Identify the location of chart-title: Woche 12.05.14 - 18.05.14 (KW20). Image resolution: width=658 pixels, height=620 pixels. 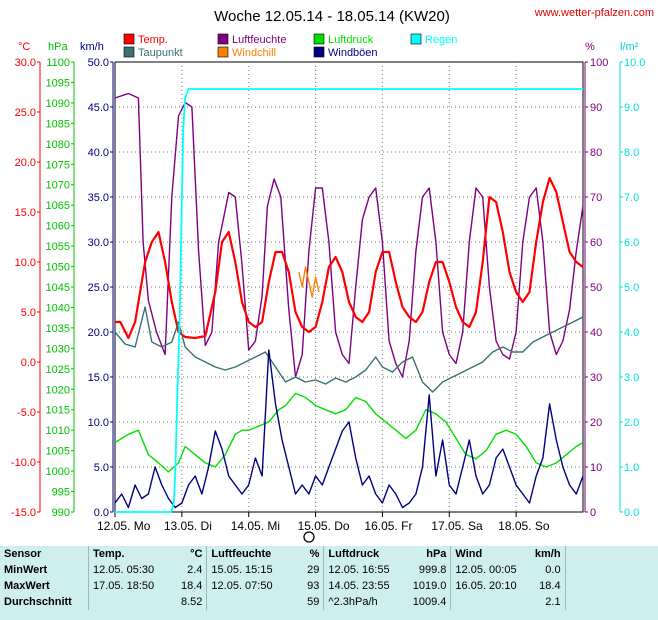
(332, 16).